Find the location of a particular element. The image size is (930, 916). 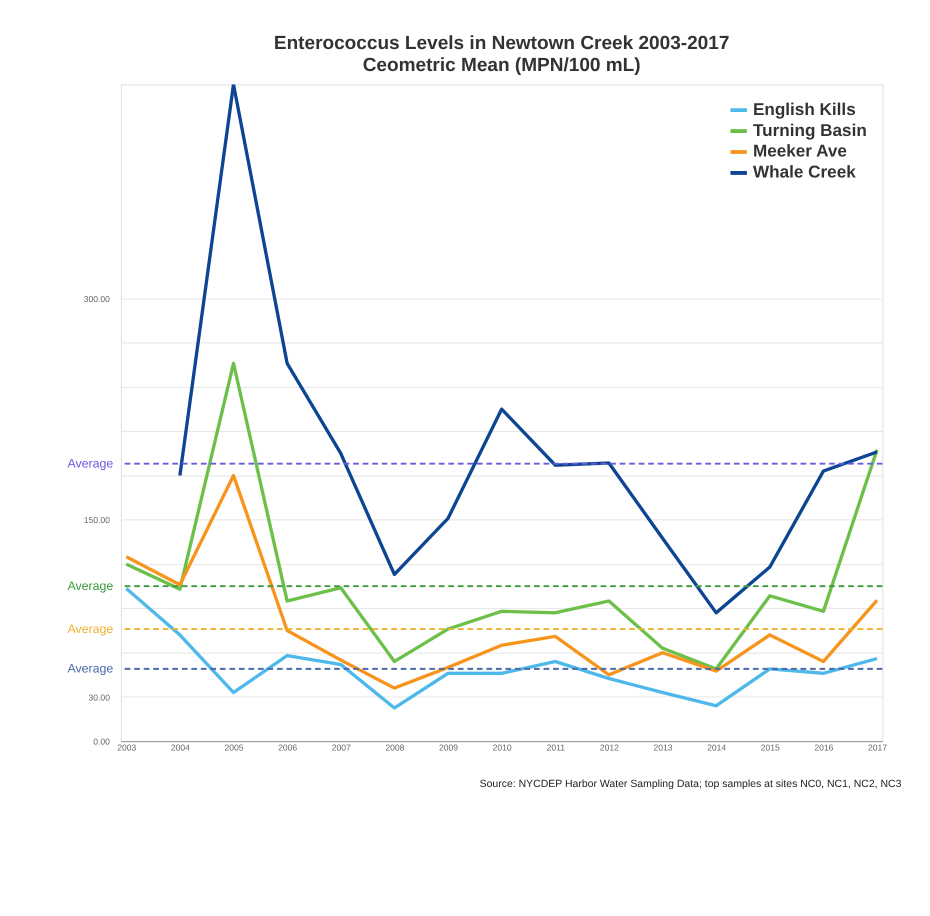

x-tick-label: 2004 is located at coordinates (180, 747).